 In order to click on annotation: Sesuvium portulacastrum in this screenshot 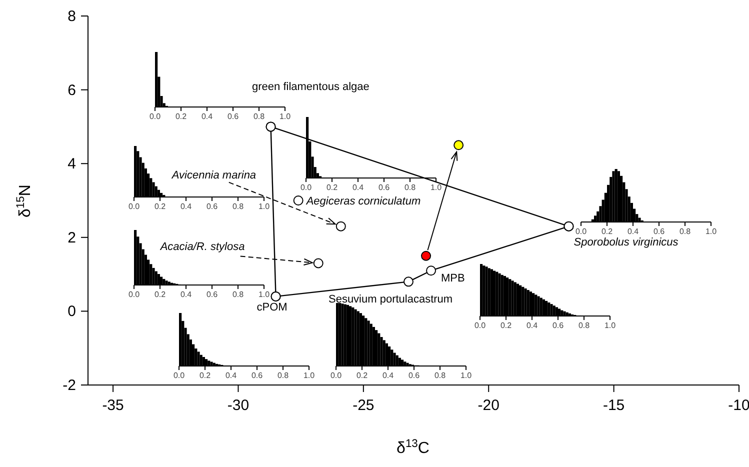, I will do `click(390, 300)`.